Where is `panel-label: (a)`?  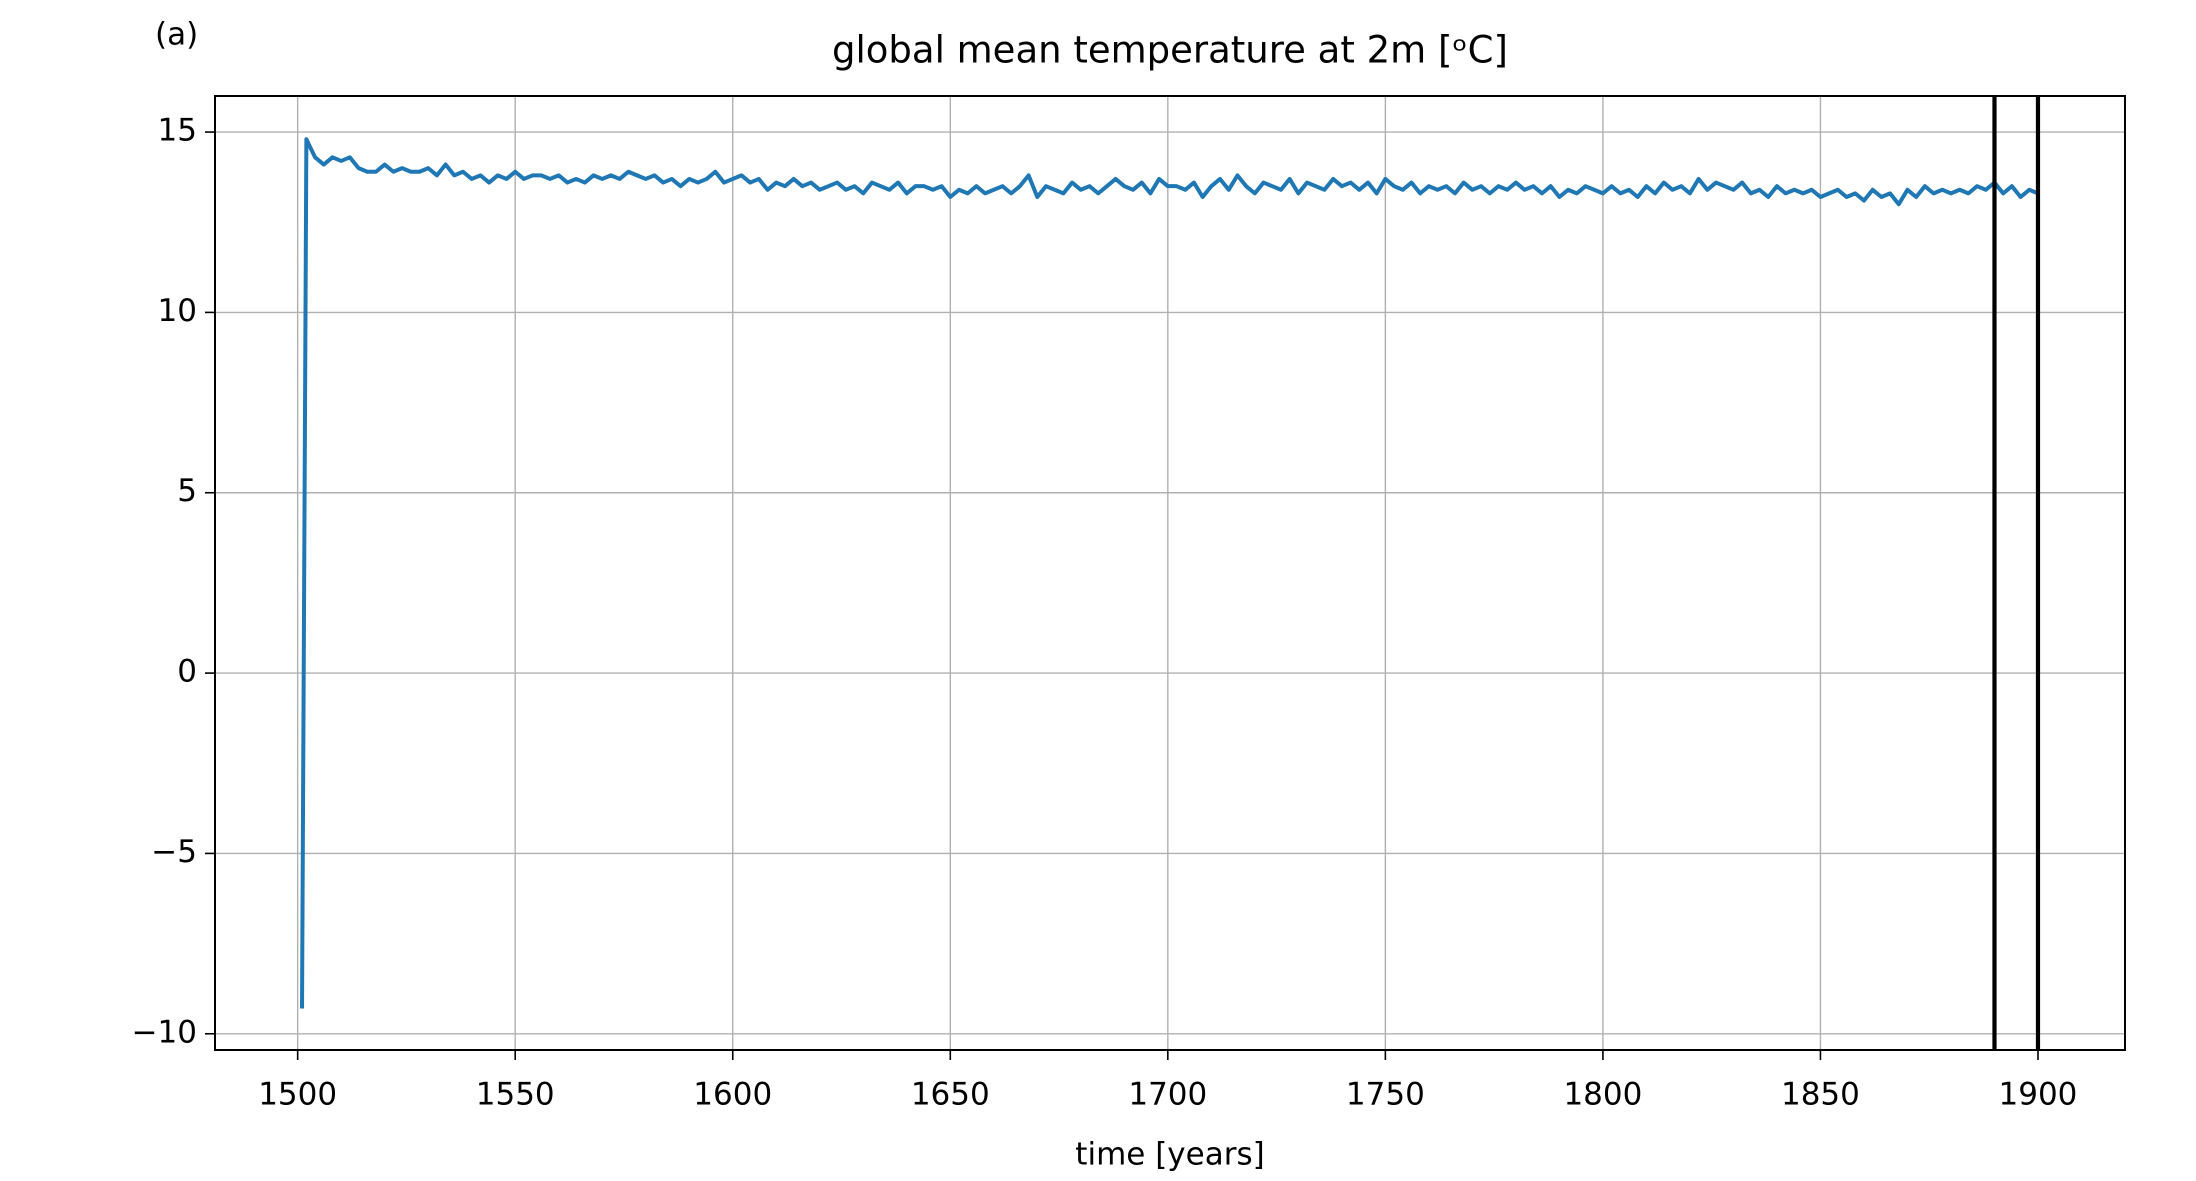
panel-label: (a) is located at coordinates (176, 35).